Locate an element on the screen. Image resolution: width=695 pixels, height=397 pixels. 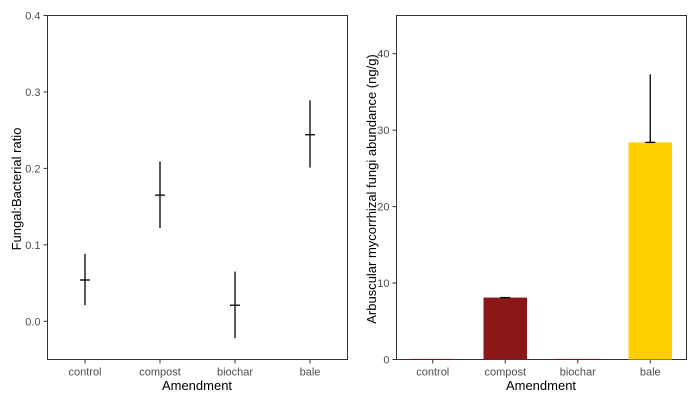
amf-y-axis: 0 10 20 30 40 is located at coordinates (387, 208).